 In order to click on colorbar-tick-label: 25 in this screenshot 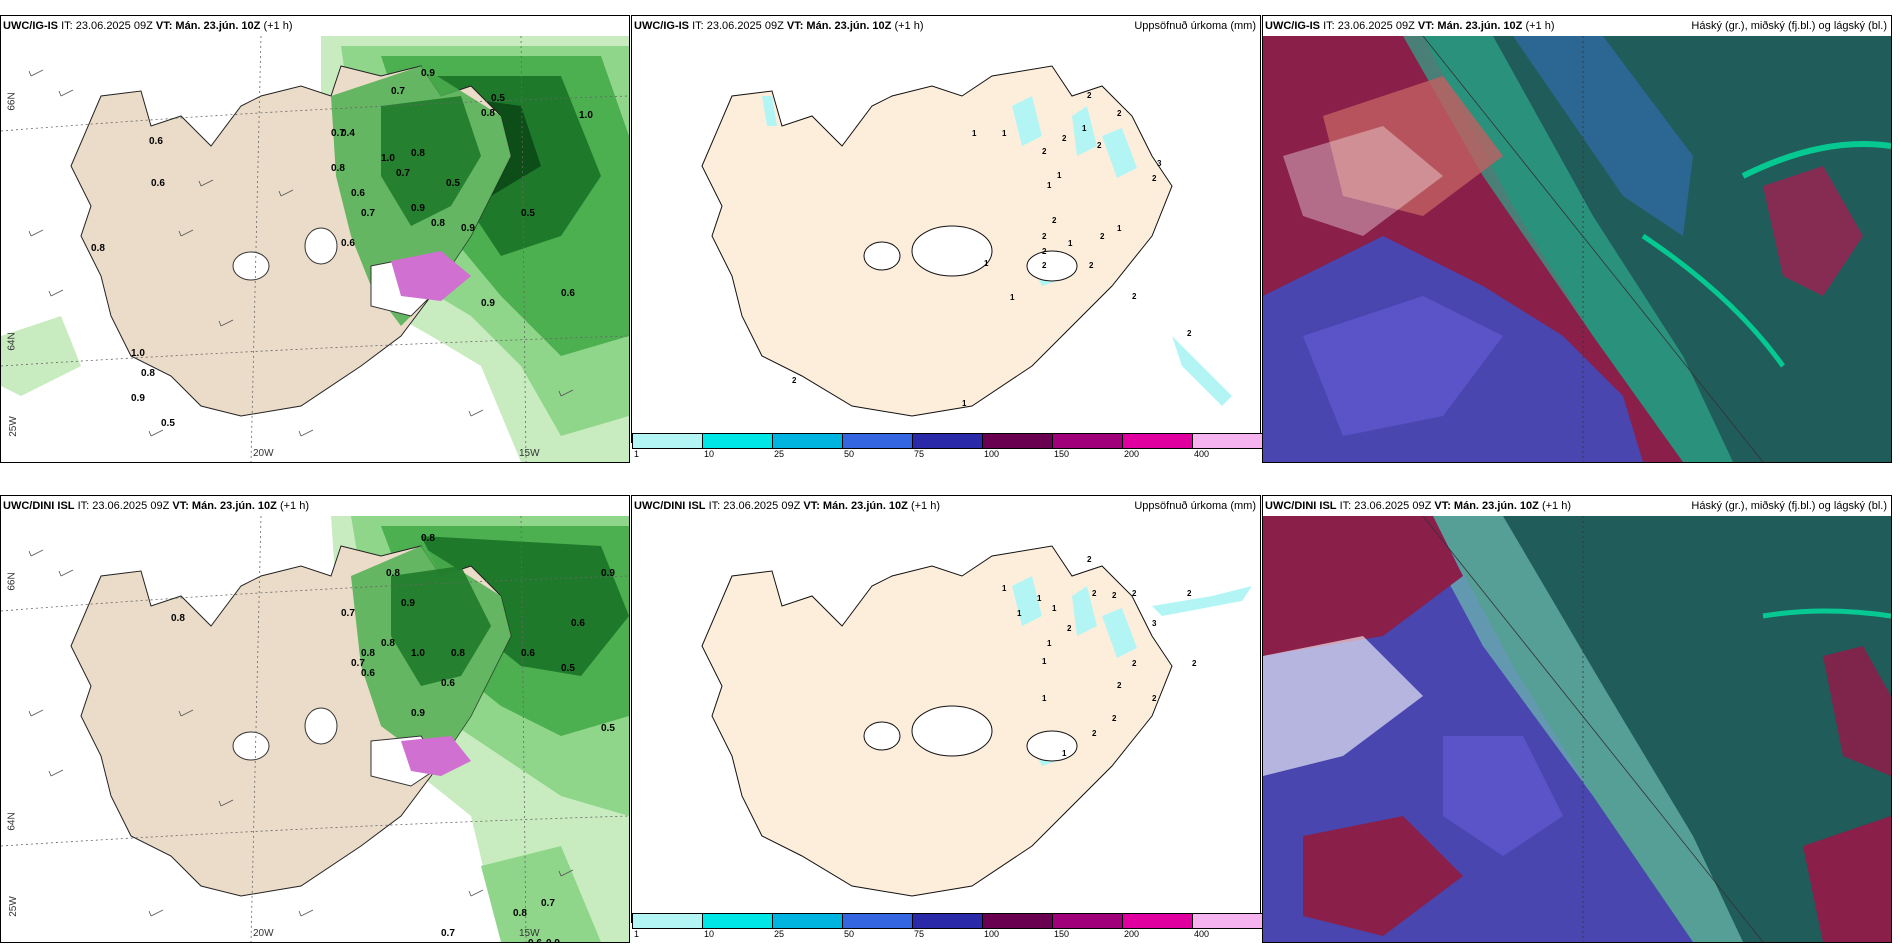, I will do `click(779, 454)`.